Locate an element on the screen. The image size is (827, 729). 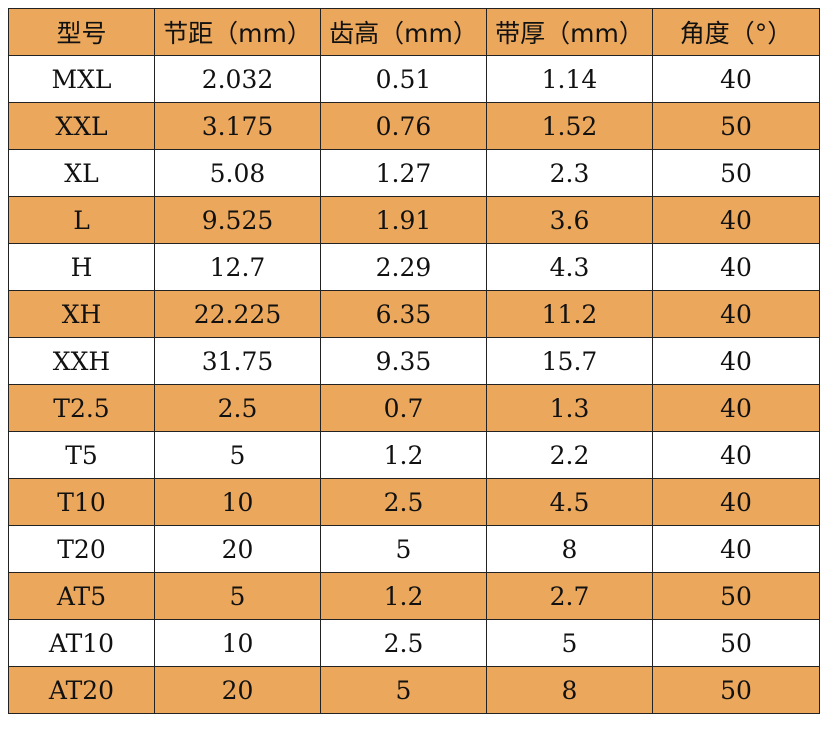
cell-belt-thickness: 15.7 is located at coordinates (569, 361).